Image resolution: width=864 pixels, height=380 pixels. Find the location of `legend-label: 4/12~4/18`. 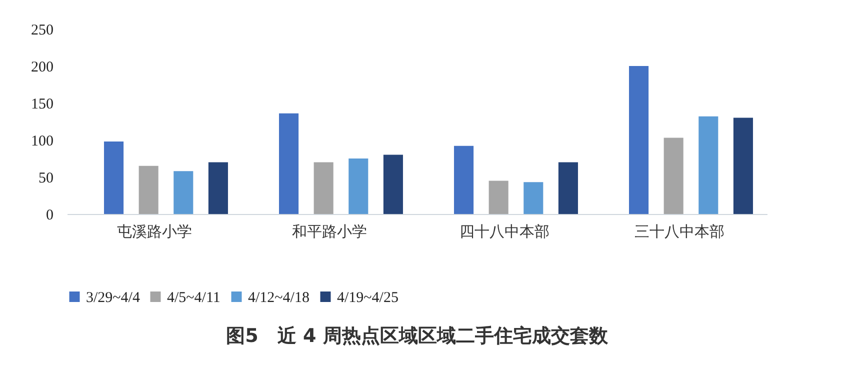

legend-label: 4/12~4/18 is located at coordinates (279, 298).